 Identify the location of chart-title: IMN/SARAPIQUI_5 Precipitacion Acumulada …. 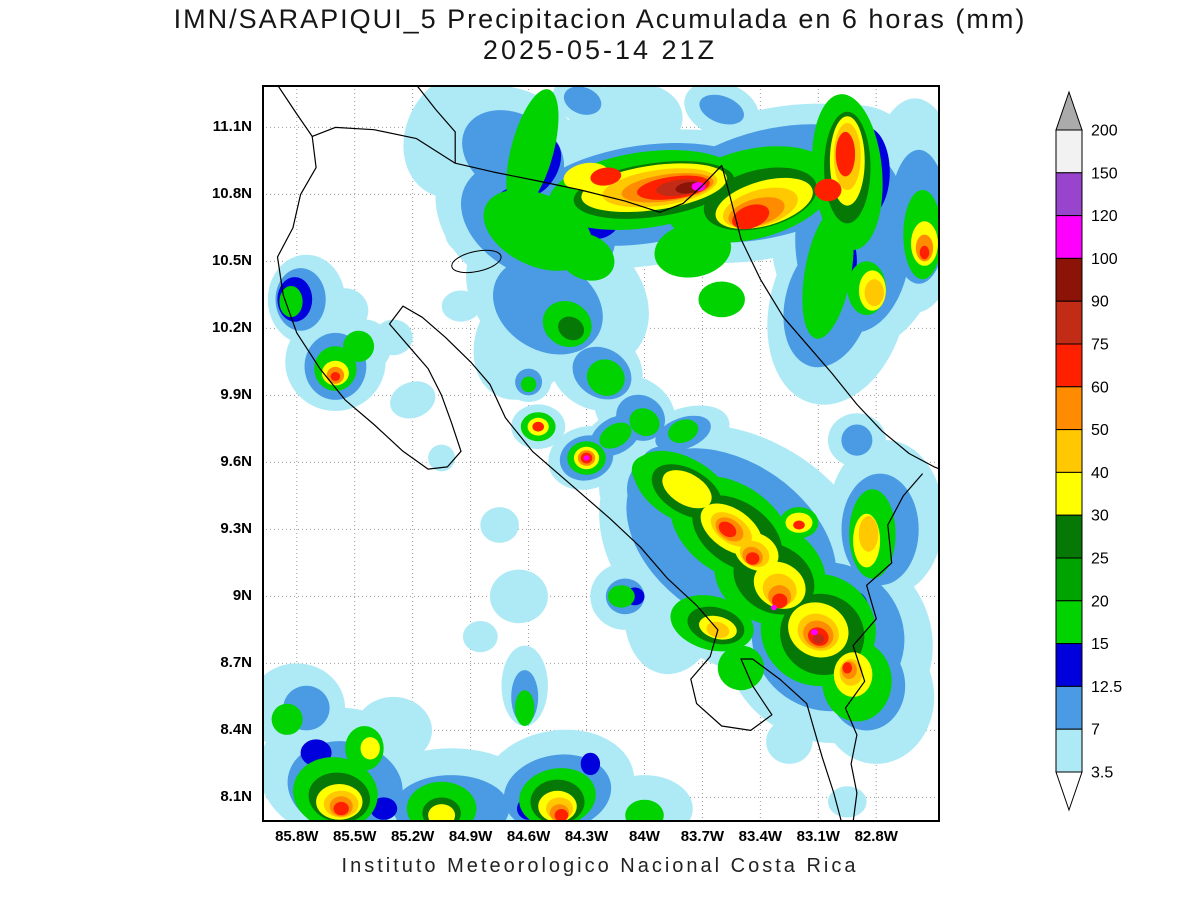
(600, 19).